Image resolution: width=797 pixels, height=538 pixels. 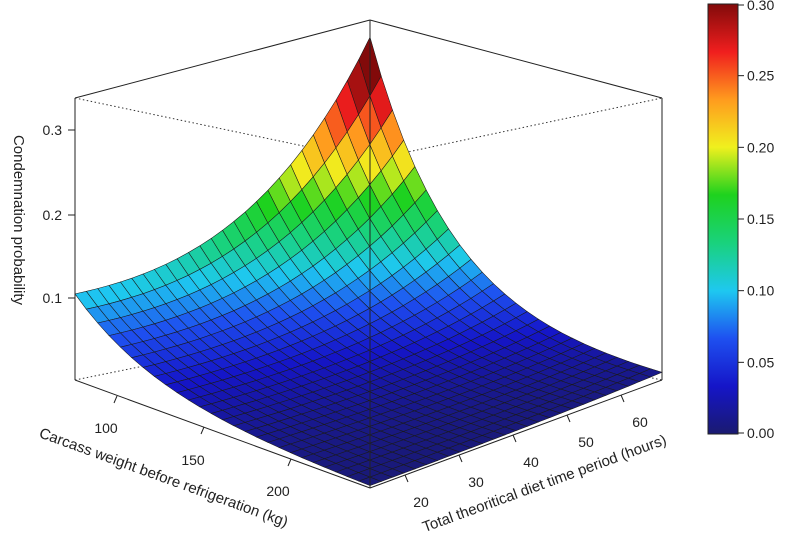 I want to click on colorbar-tick-label: 0.05, so click(x=760, y=362).